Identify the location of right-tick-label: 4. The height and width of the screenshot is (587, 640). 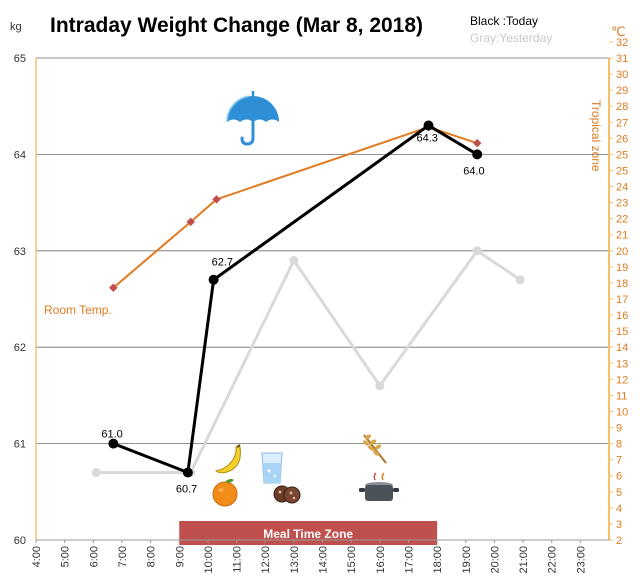
(619, 509).